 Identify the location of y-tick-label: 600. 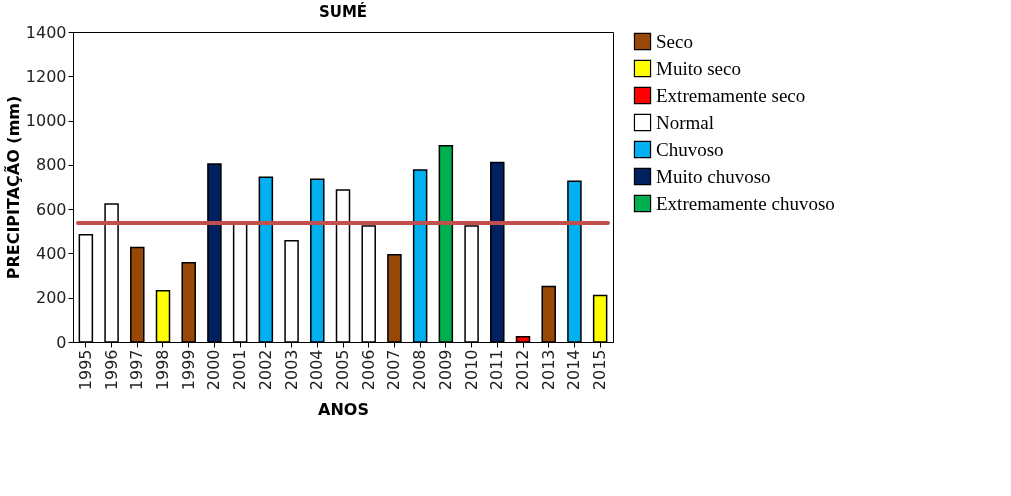
(51, 209).